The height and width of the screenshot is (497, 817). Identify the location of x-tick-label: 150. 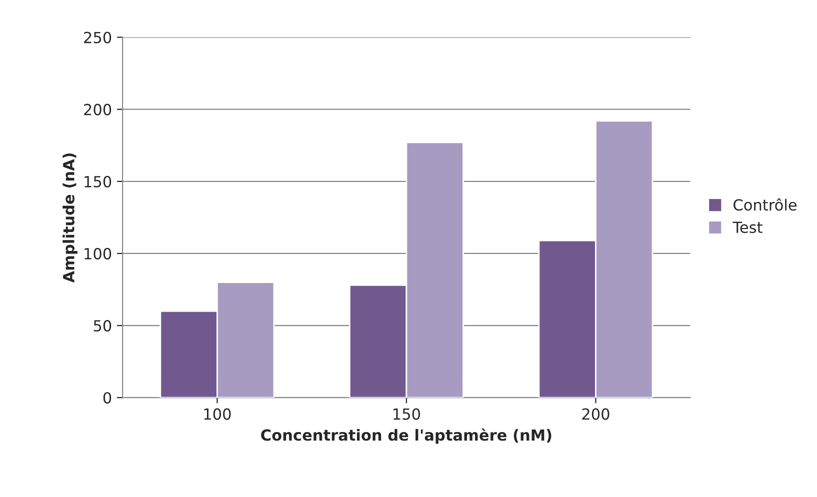
(407, 414).